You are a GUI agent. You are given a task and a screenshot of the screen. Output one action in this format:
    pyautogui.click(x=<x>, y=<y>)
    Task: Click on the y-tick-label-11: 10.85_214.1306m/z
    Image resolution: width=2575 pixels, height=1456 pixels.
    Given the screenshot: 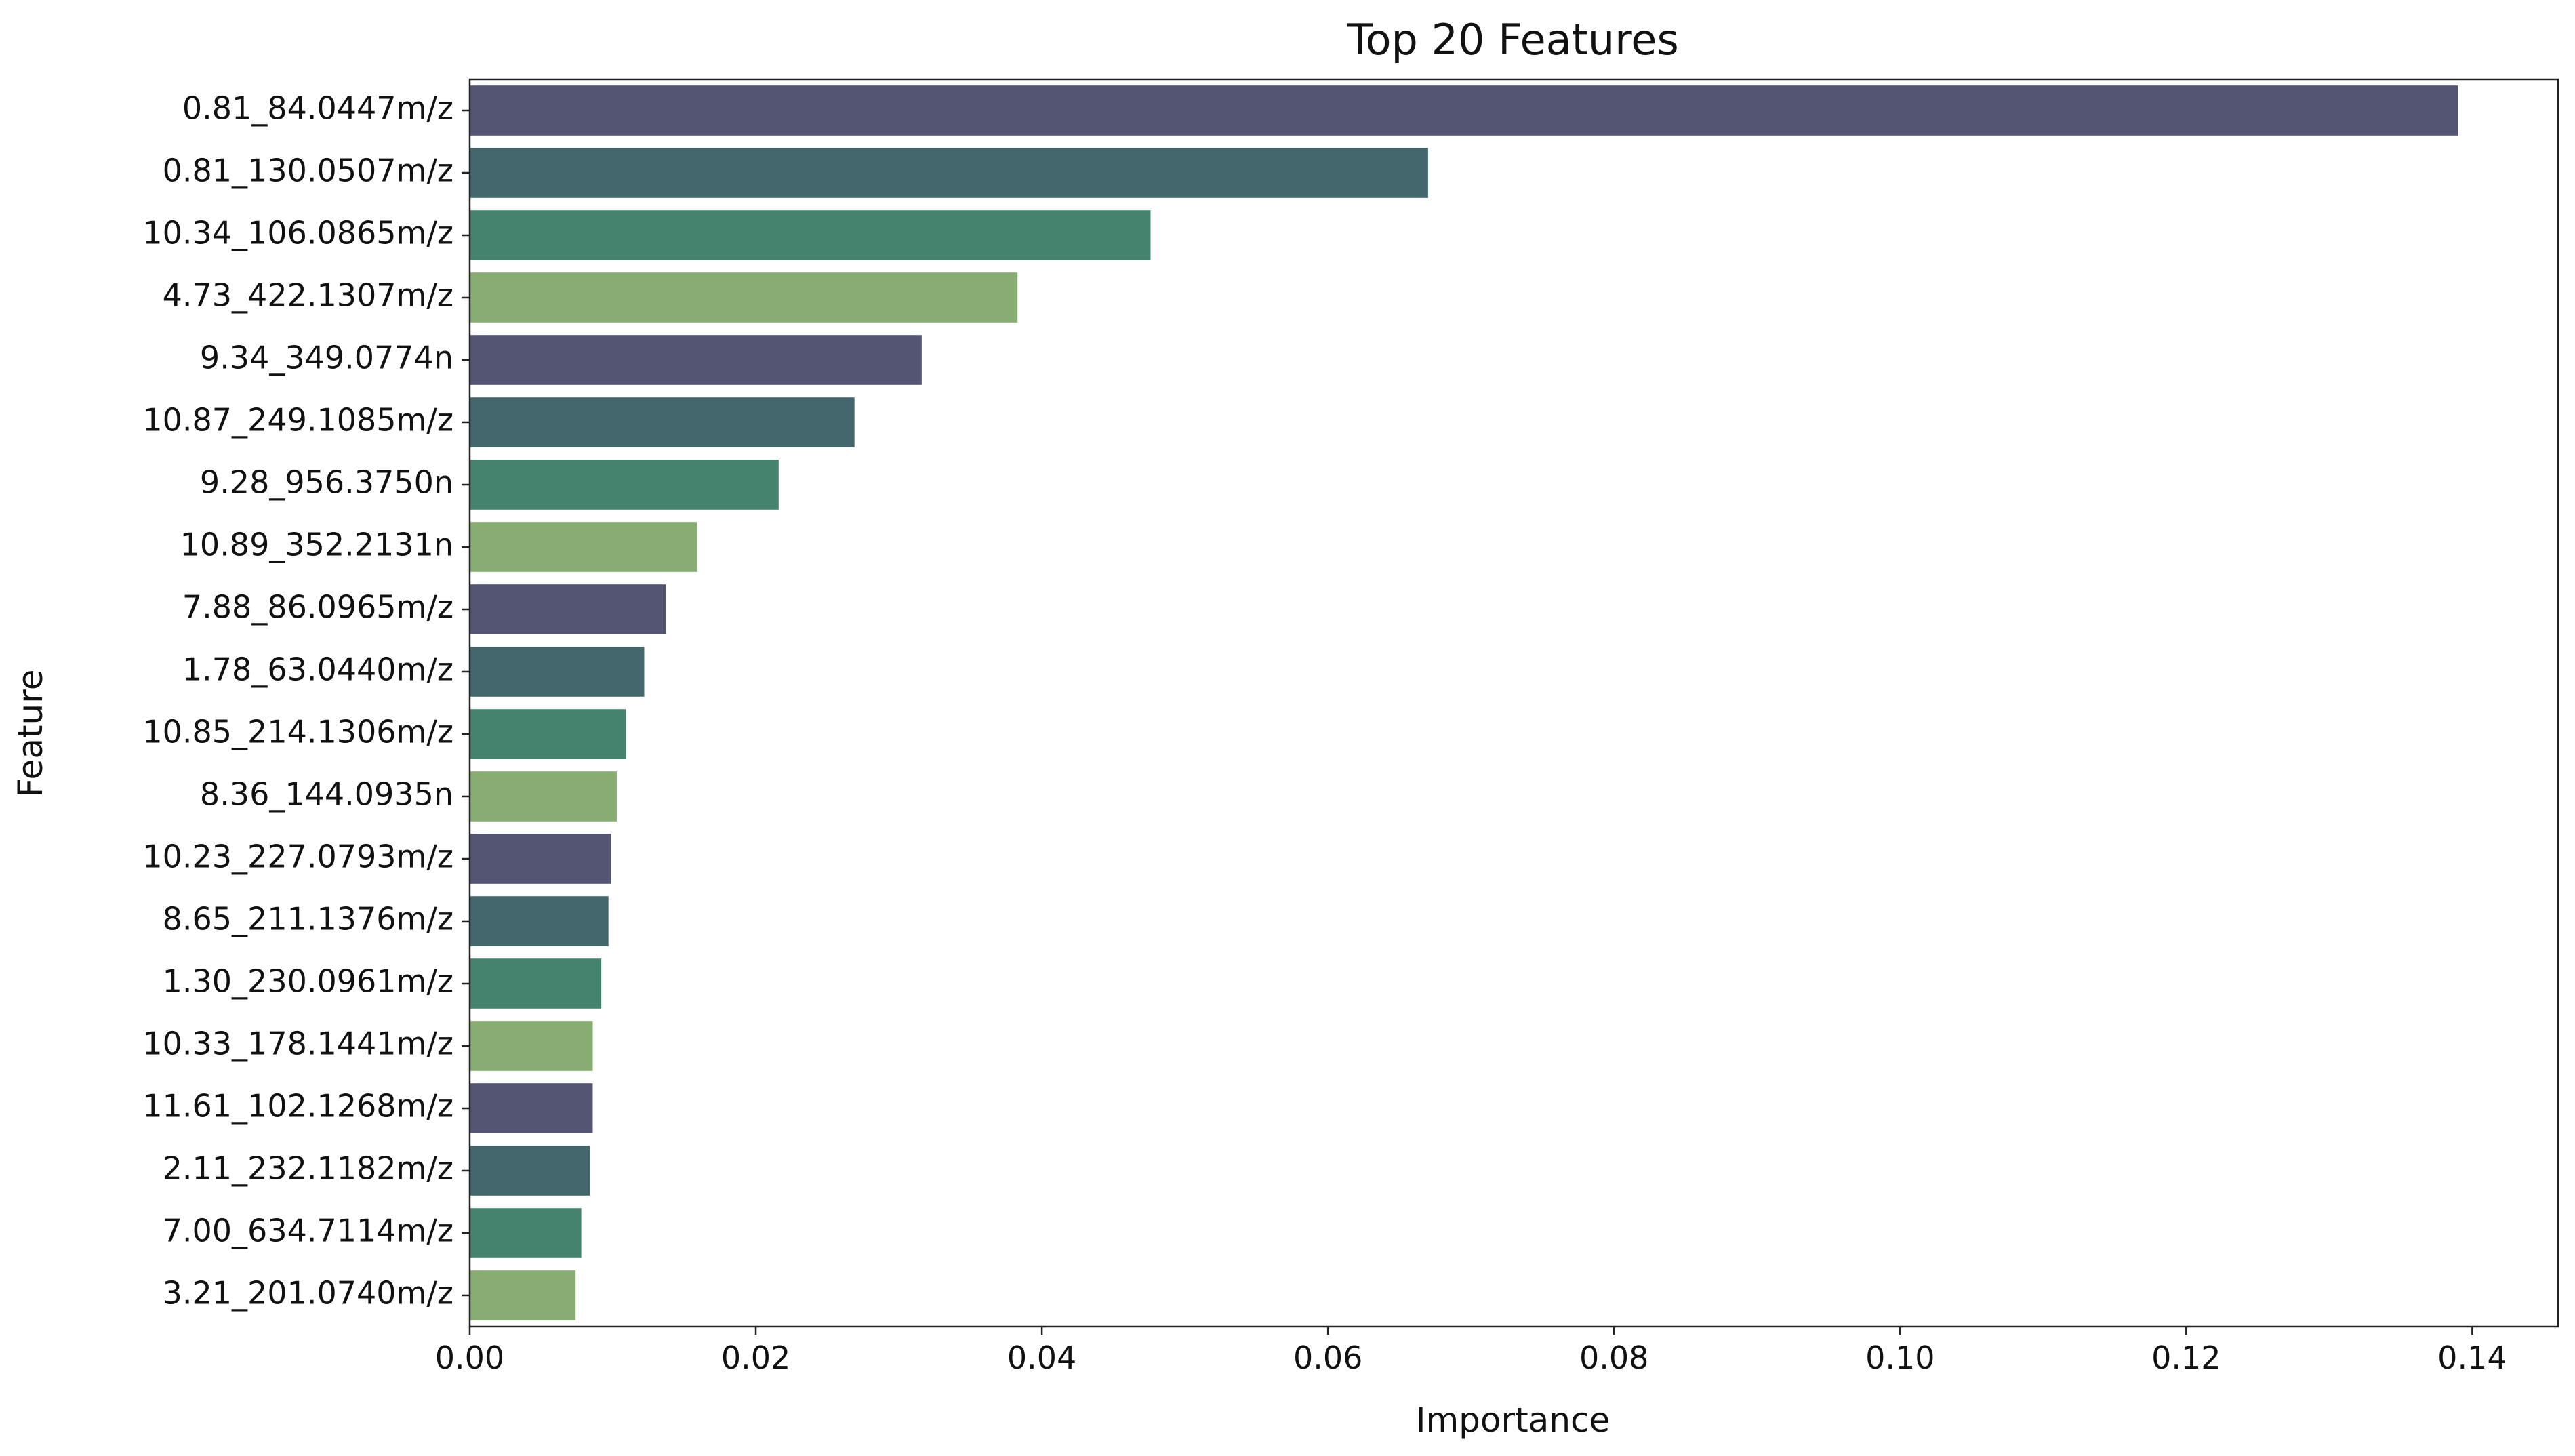 What is the action you would take?
    pyautogui.click(x=297, y=732)
    